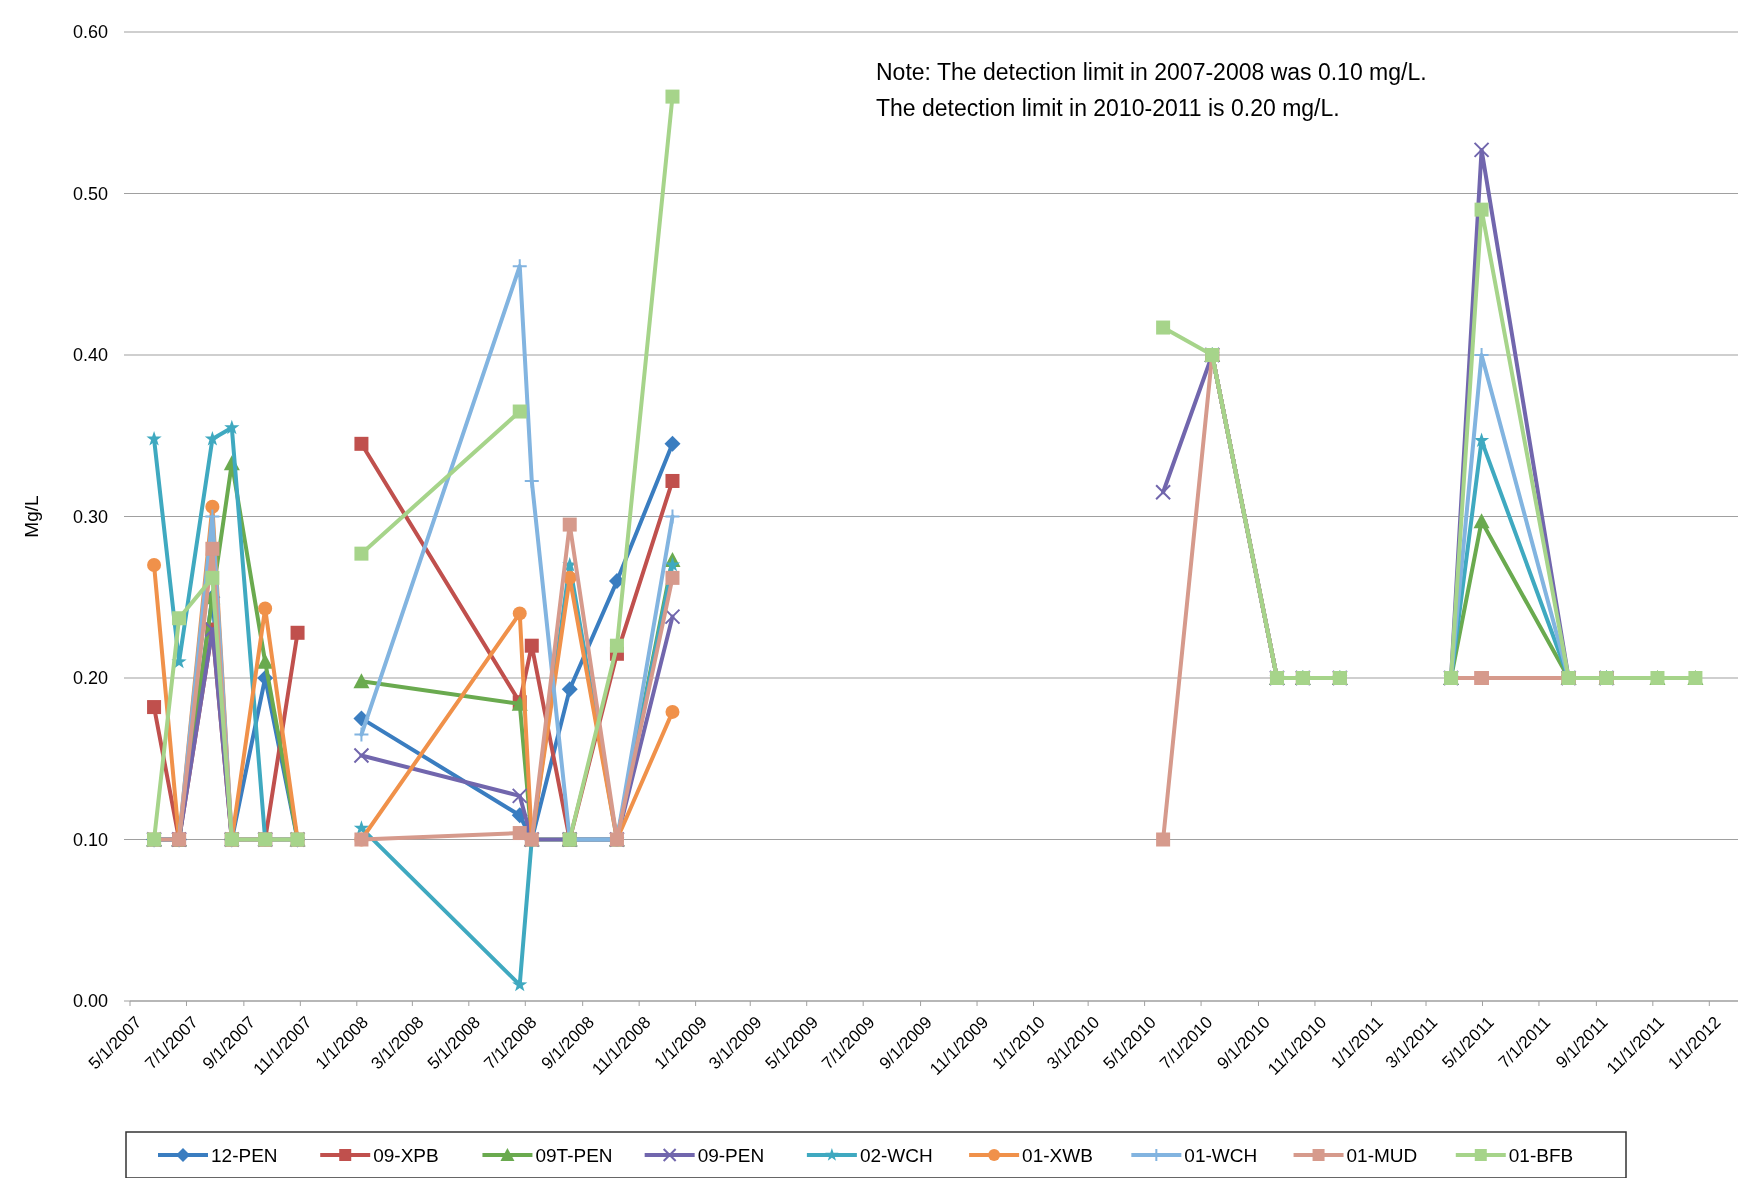  What do you see at coordinates (731, 1155) in the screenshot?
I see `legend-label: 09-PEN` at bounding box center [731, 1155].